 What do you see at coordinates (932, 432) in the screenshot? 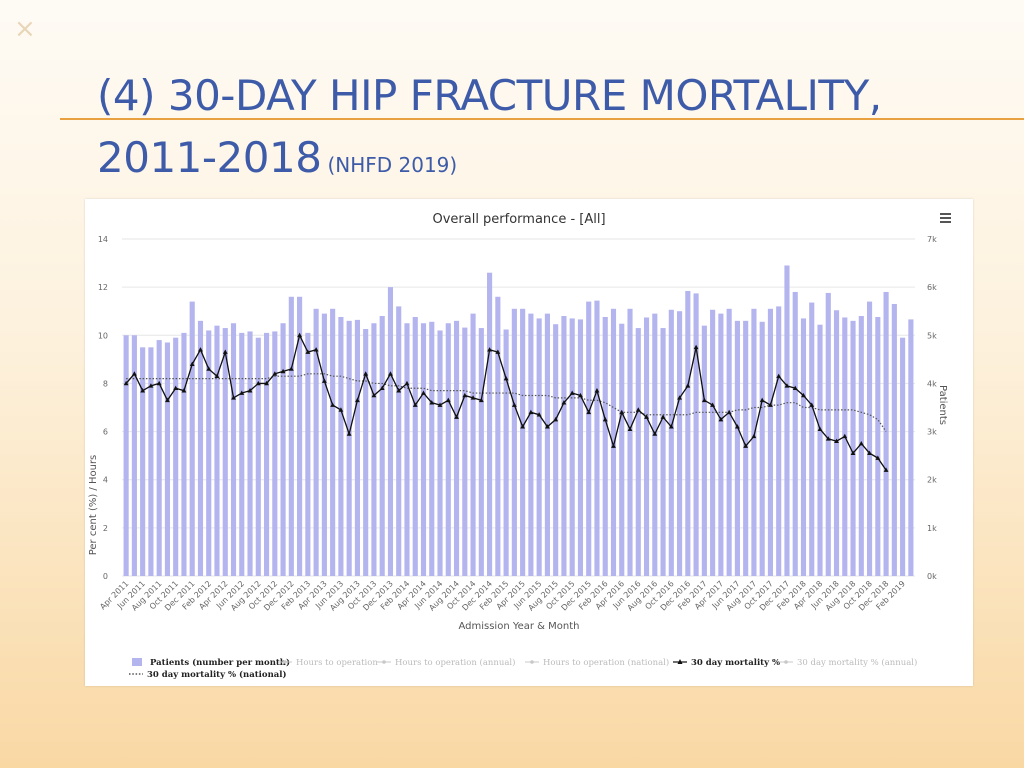
I see `y2-tick-label: 3k` at bounding box center [932, 432].